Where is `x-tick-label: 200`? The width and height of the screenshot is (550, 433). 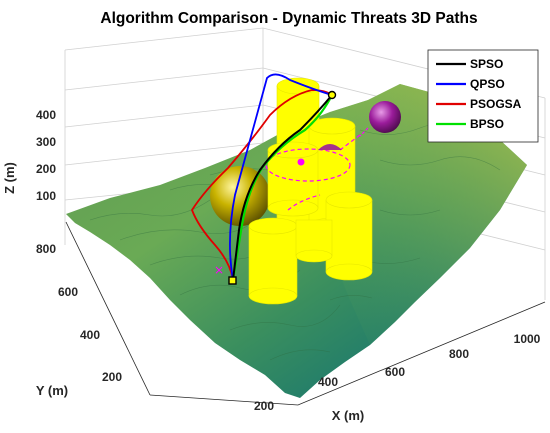
x-tick-label: 200 is located at coordinates (264, 406).